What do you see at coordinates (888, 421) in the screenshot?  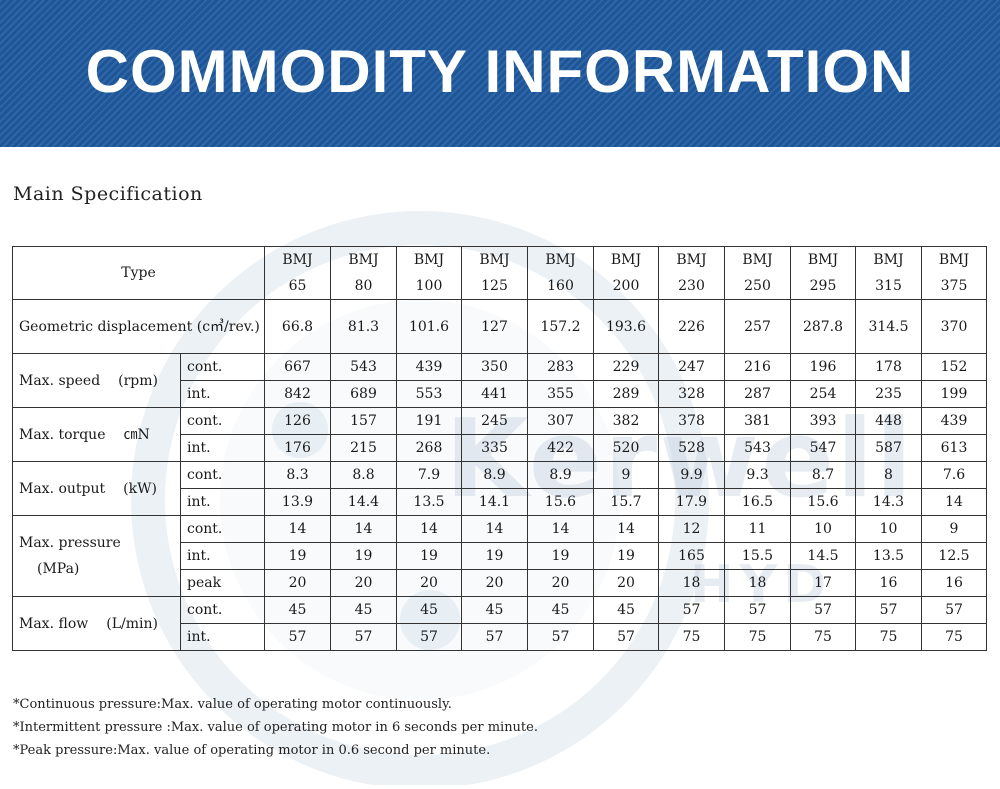 I see `table-cell: 448` at bounding box center [888, 421].